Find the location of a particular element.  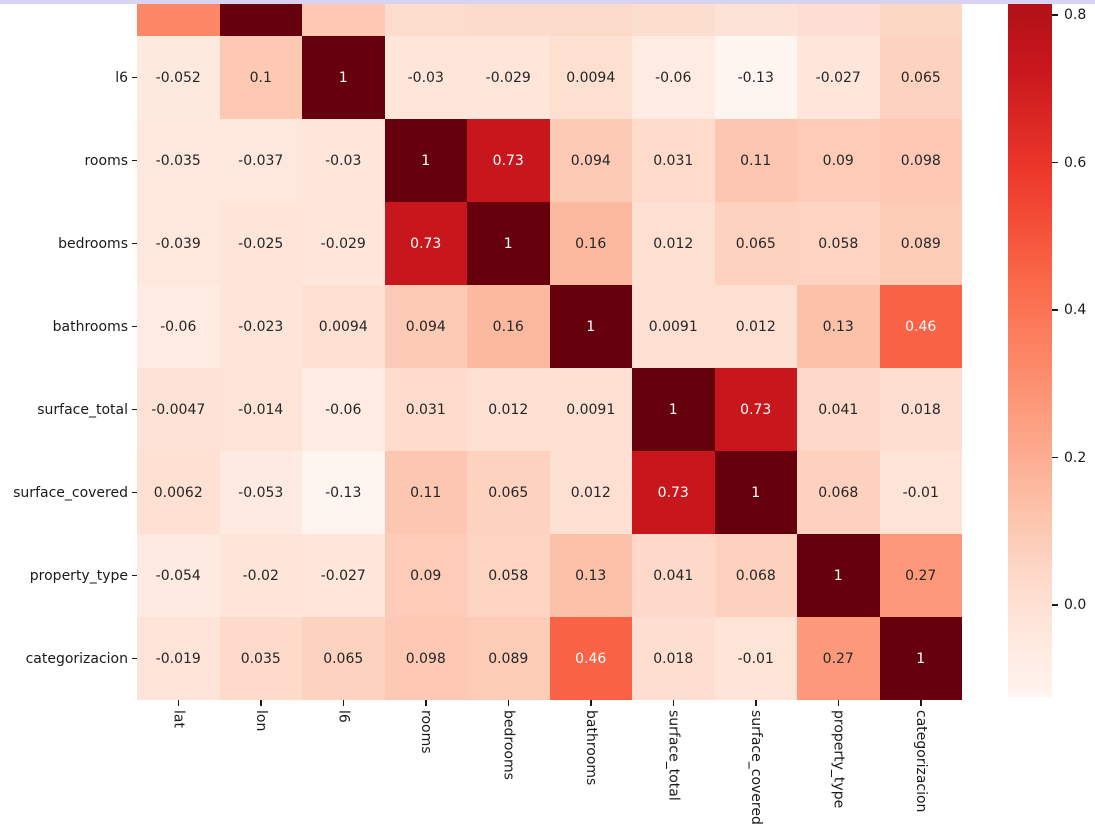

colorbar-tick-label: 0.8 is located at coordinates (1075, 15).